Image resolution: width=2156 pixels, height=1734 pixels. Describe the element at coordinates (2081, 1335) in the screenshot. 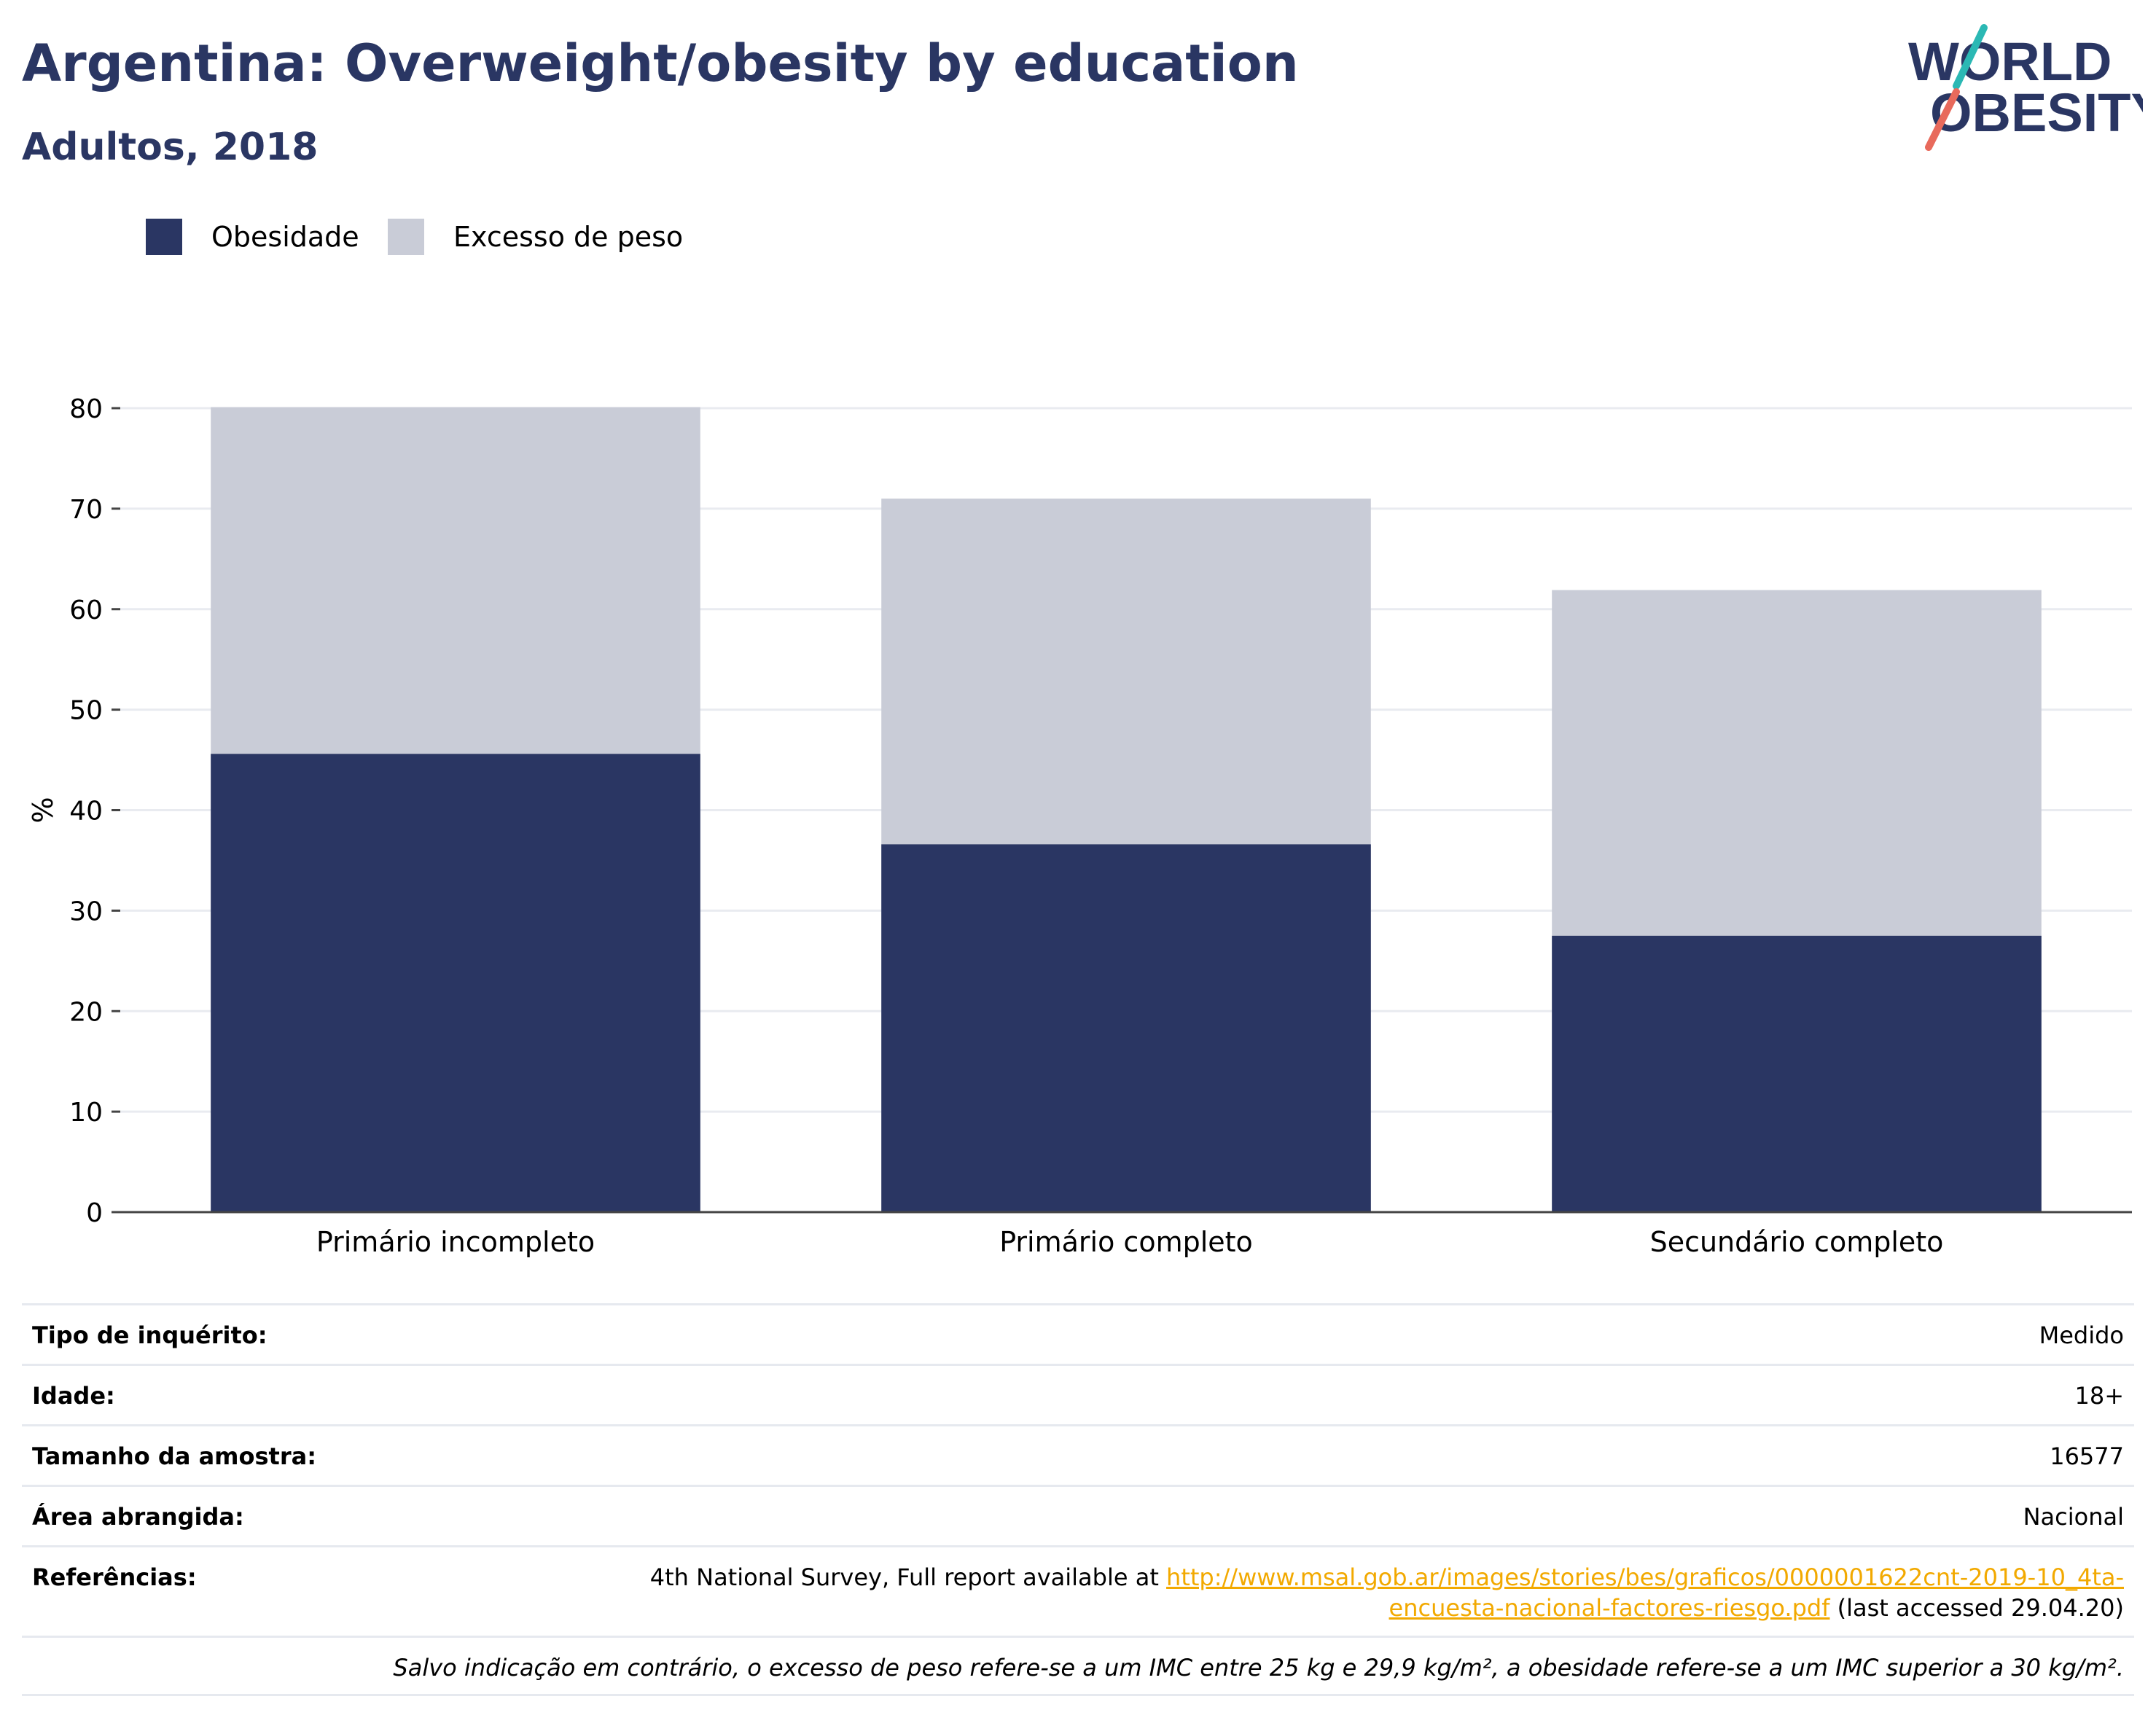

I see `info-value: Medido` at that location.